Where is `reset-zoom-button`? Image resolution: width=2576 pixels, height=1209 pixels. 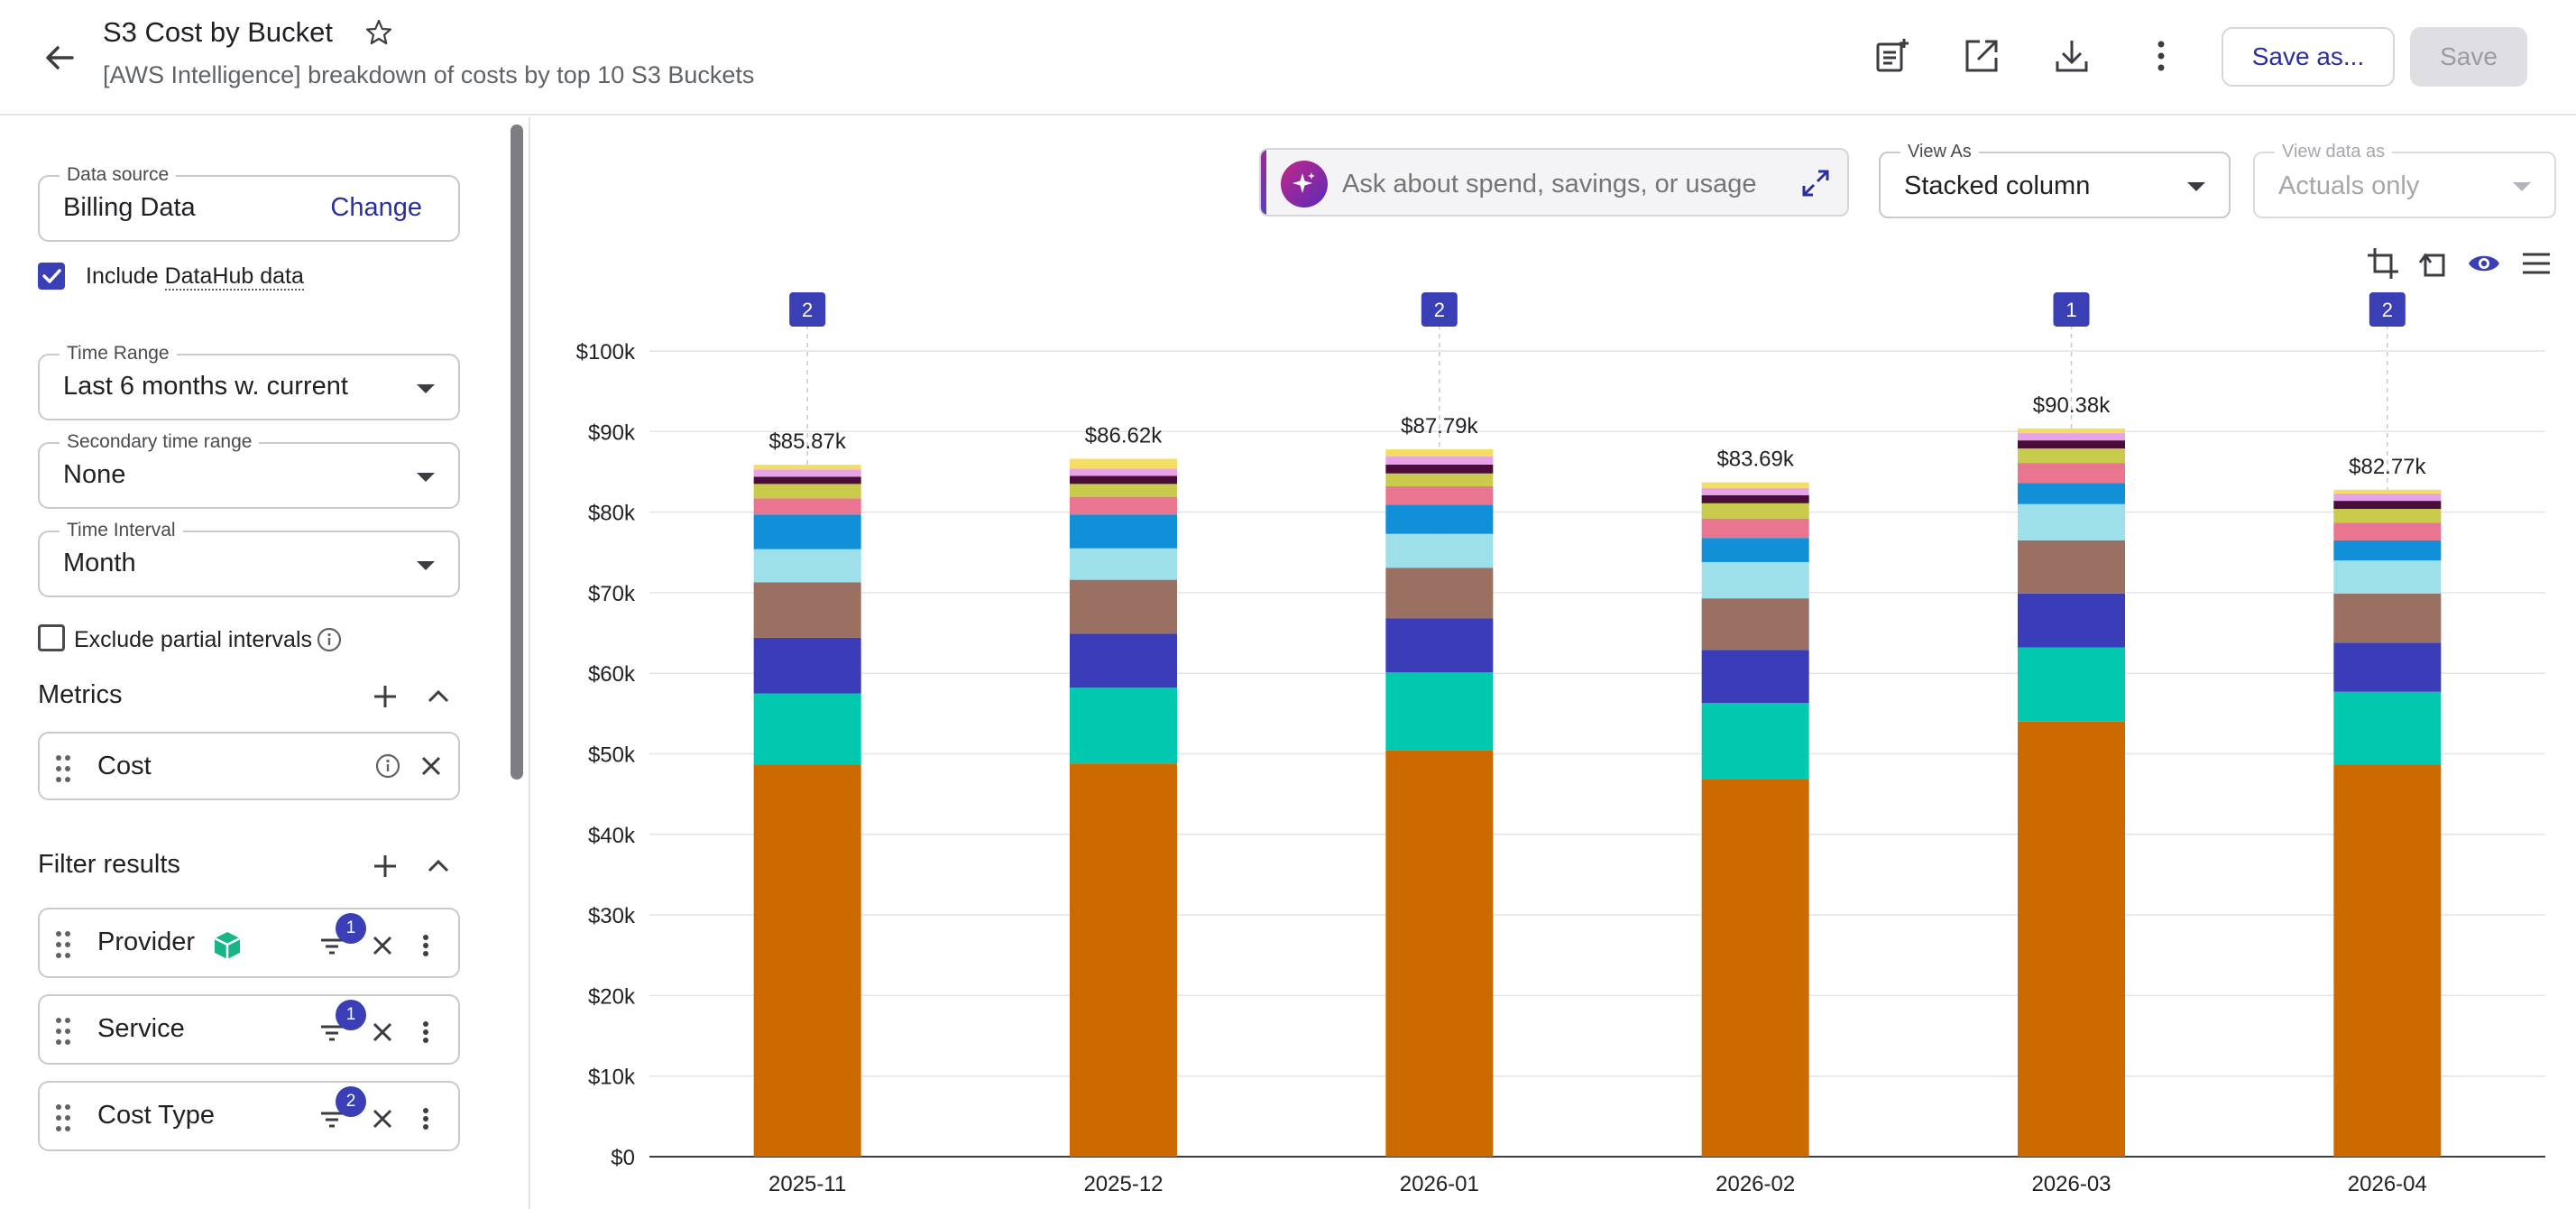
reset-zoom-button is located at coordinates (2433, 263).